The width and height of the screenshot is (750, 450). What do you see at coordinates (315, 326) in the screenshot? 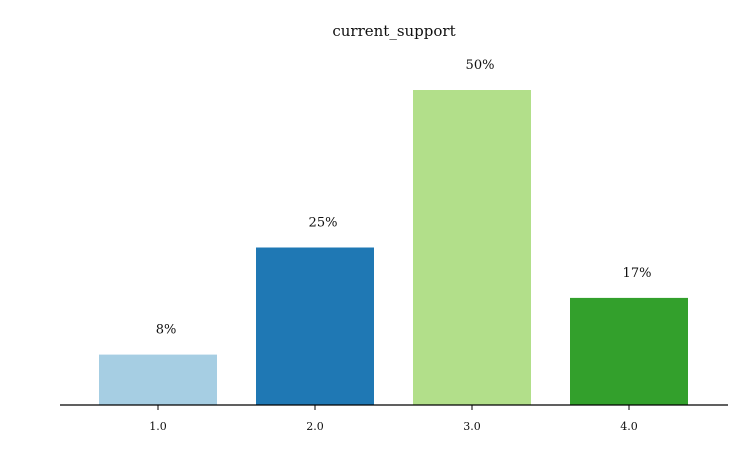
I see `bar-2.0` at bounding box center [315, 326].